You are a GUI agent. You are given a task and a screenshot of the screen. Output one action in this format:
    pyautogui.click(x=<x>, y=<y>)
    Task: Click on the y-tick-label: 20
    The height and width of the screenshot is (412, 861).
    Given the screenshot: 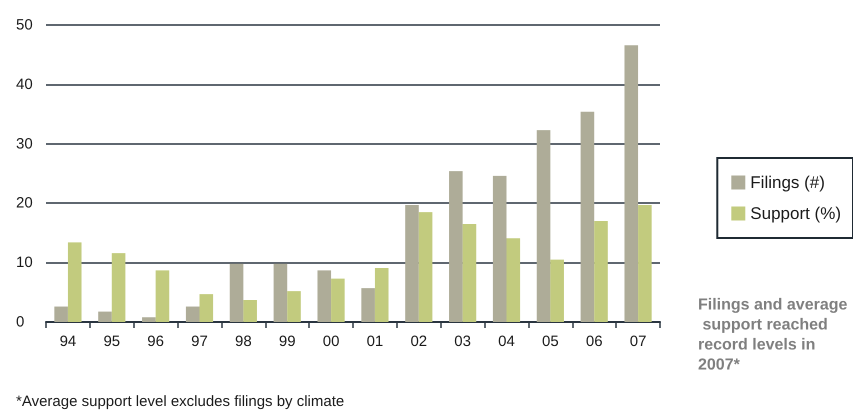 What is the action you would take?
    pyautogui.click(x=24, y=203)
    